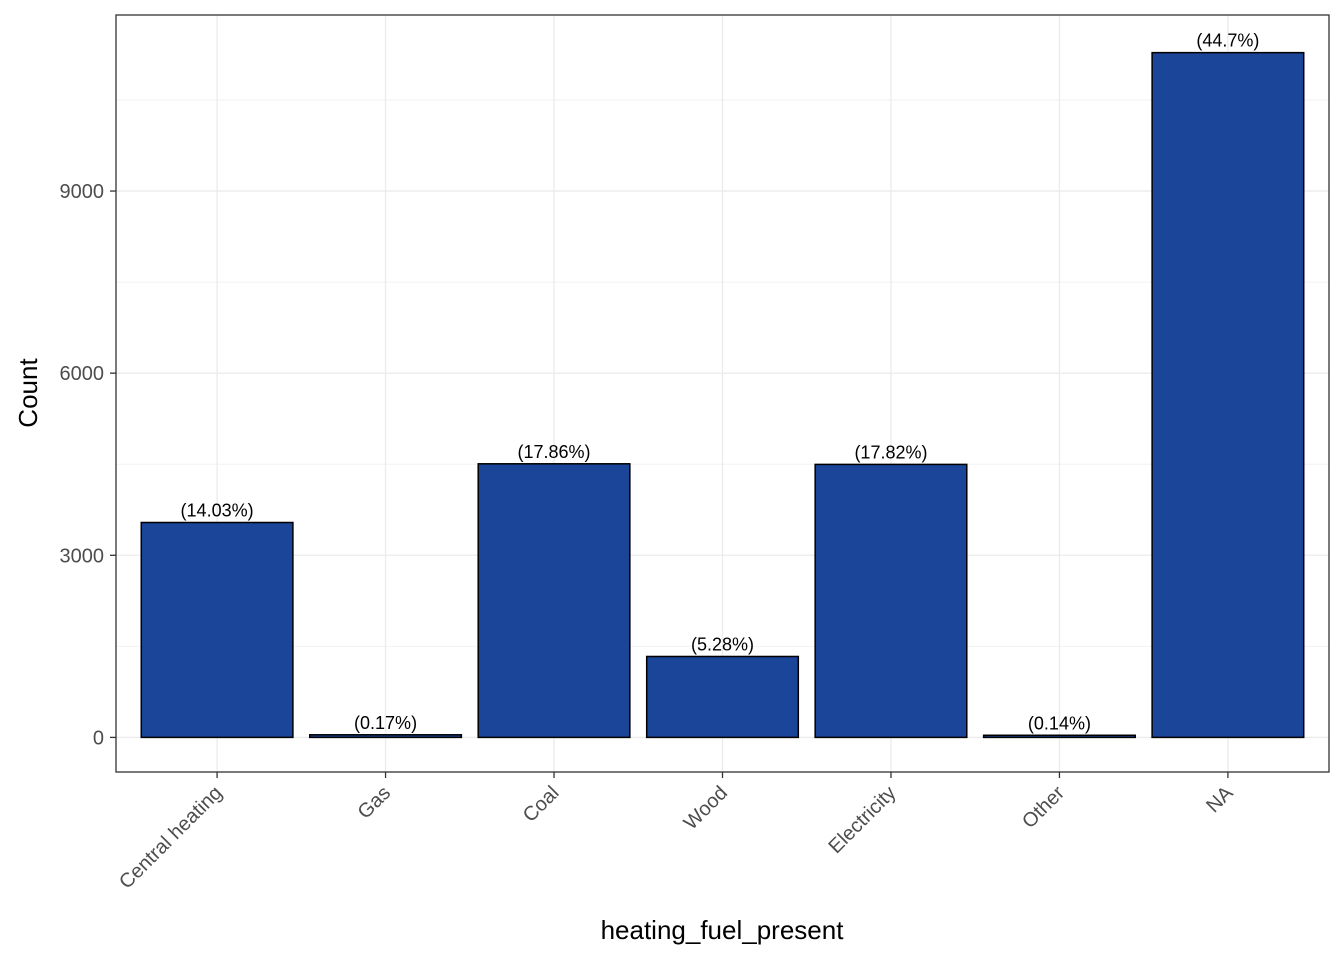  Describe the element at coordinates (554, 601) in the screenshot. I see `bar-coal` at that location.